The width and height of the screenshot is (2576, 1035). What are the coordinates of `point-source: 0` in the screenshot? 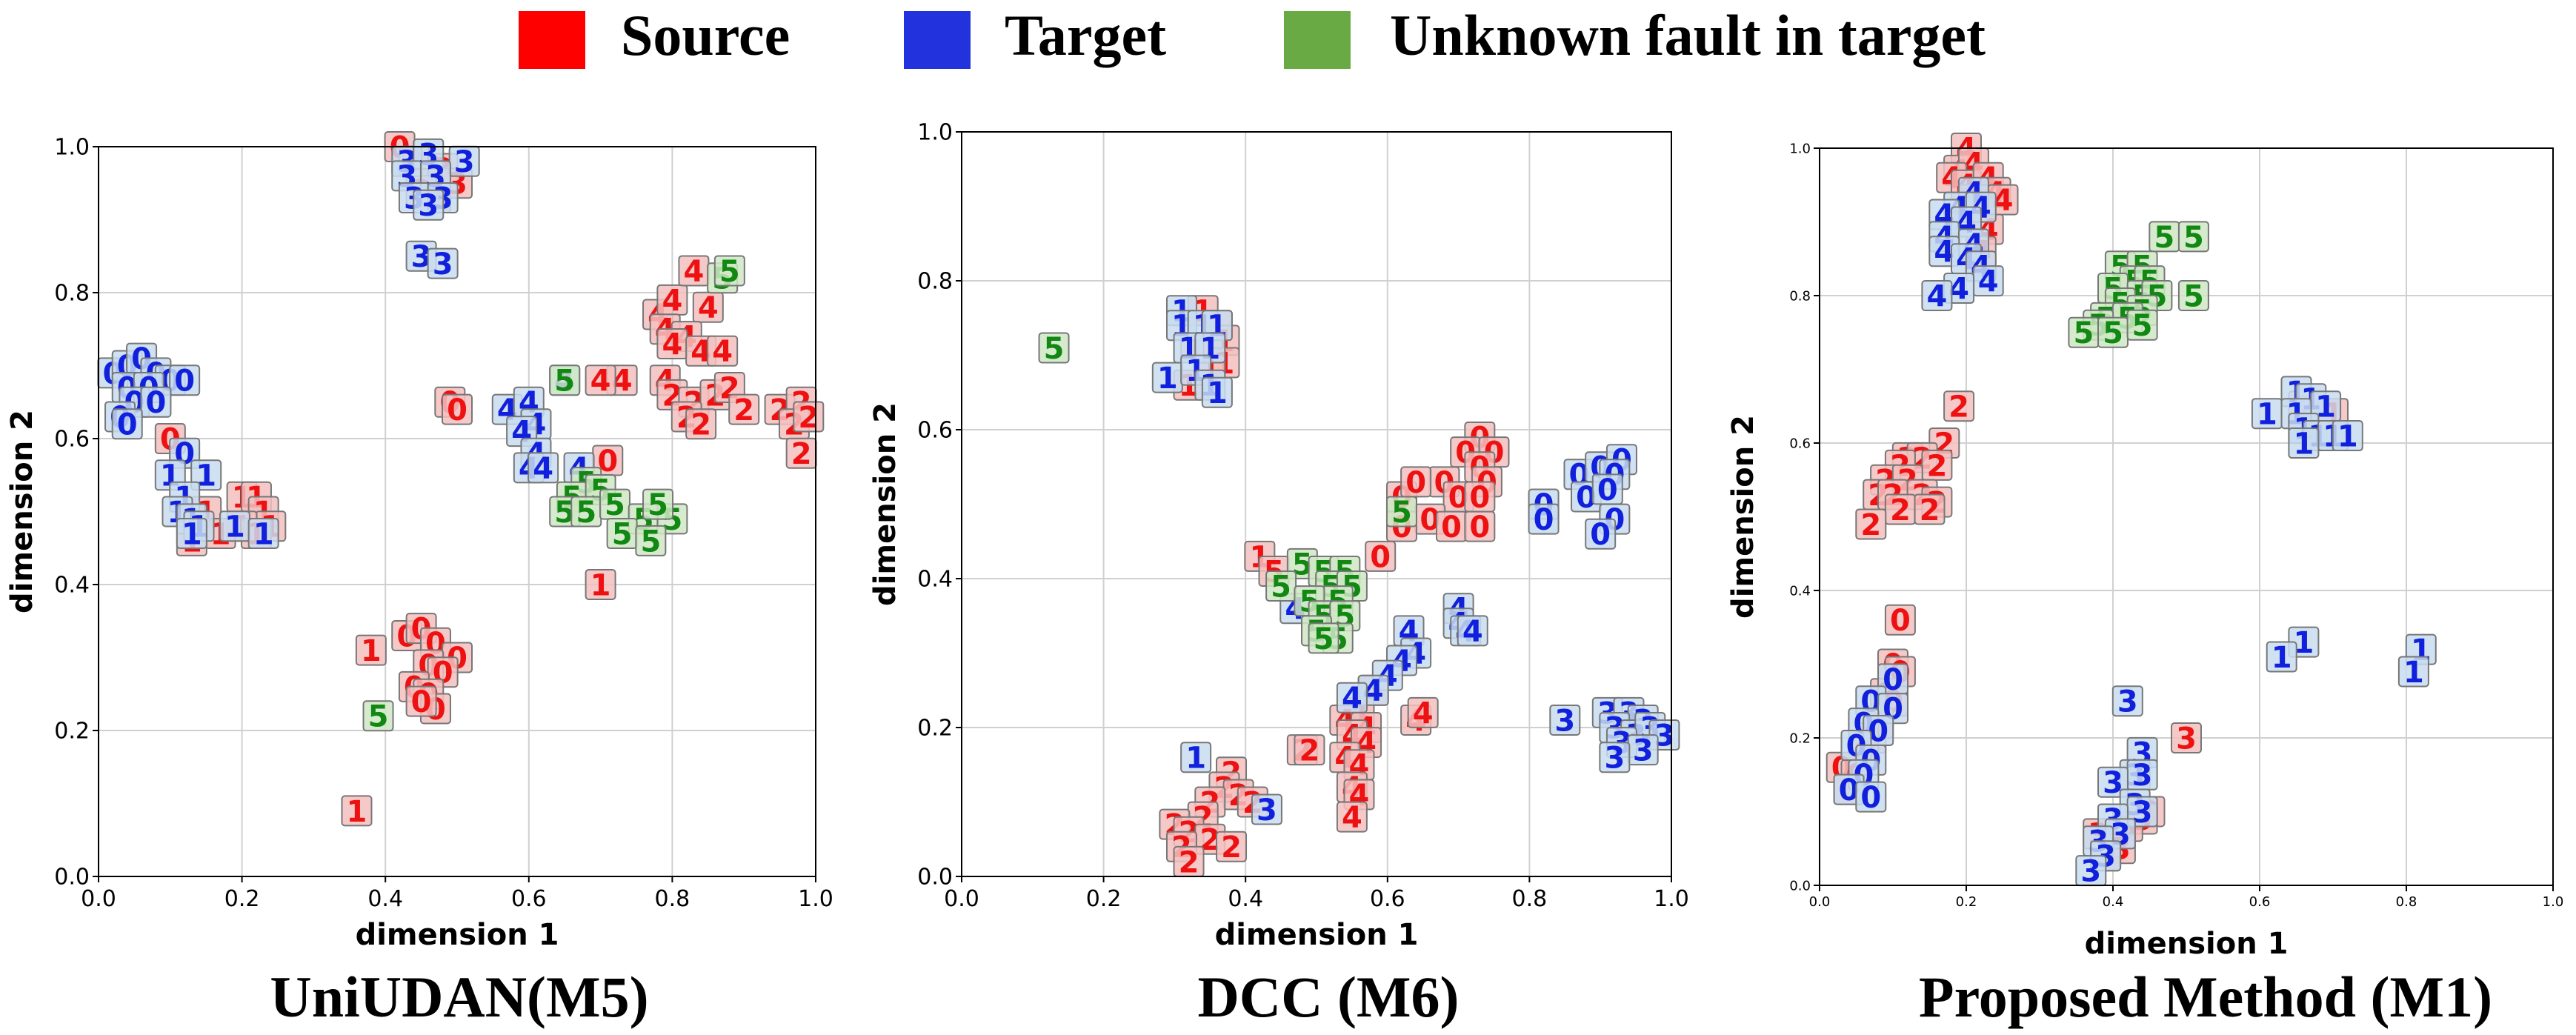 It's located at (457, 410).